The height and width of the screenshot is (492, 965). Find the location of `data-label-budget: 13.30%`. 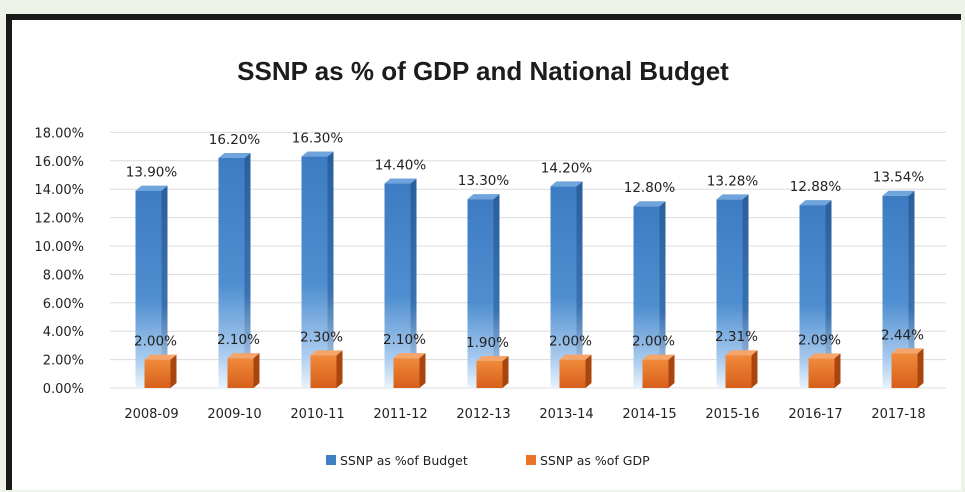

data-label-budget: 13.30% is located at coordinates (484, 181).